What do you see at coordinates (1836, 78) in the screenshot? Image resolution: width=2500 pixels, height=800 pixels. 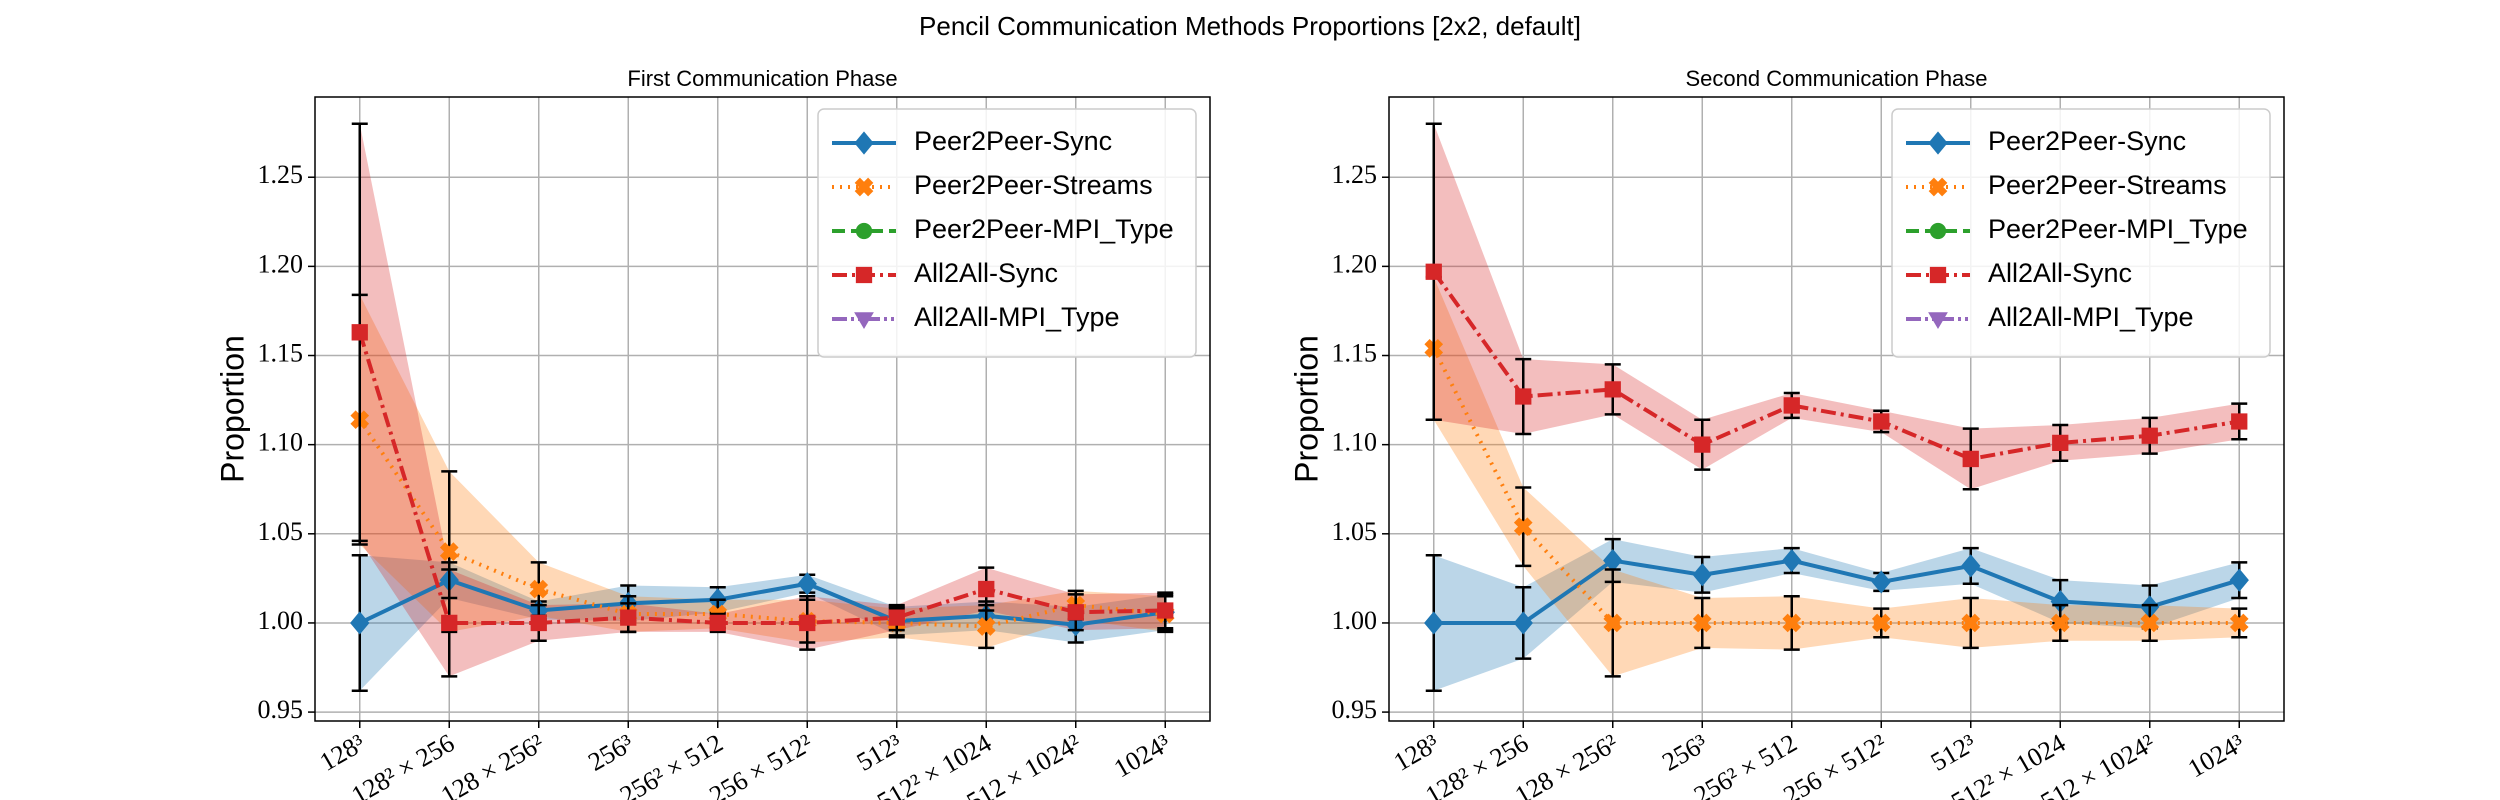 I see `subplot-title: Second Communication Phase` at bounding box center [1836, 78].